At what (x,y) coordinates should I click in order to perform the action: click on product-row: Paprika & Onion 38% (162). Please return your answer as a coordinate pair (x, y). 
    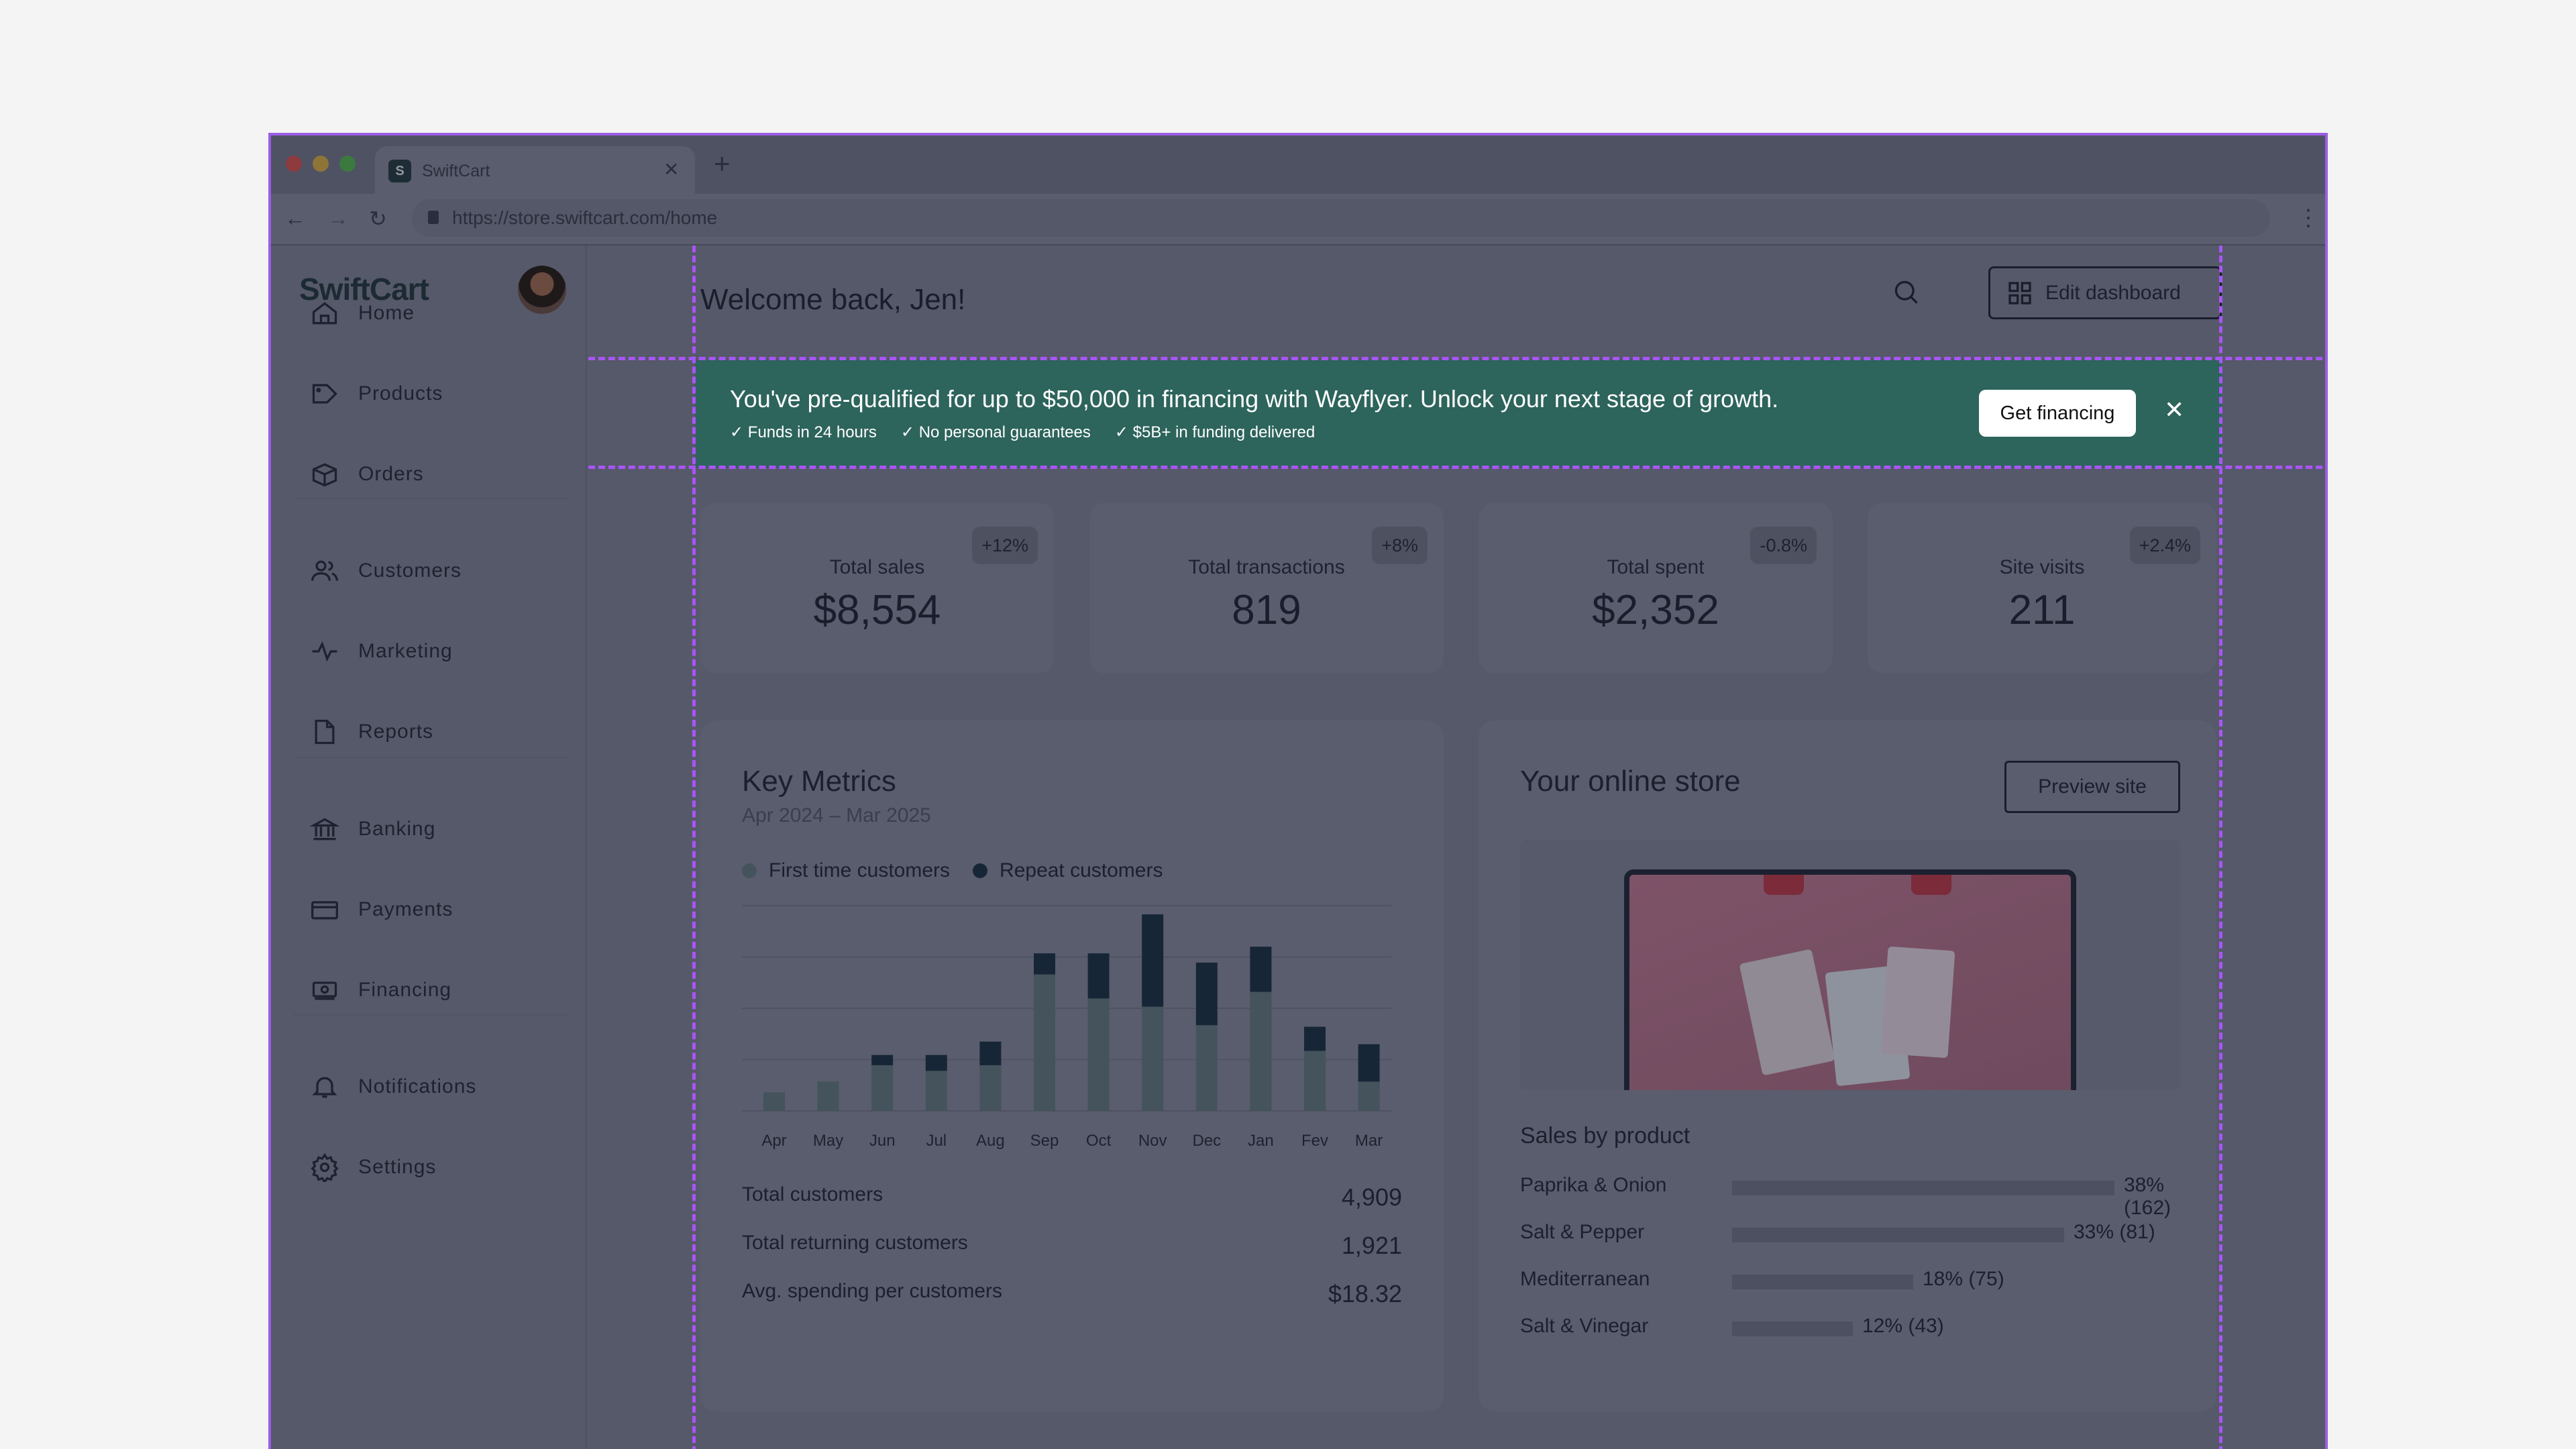
    Looking at the image, I should click on (1855, 1196).